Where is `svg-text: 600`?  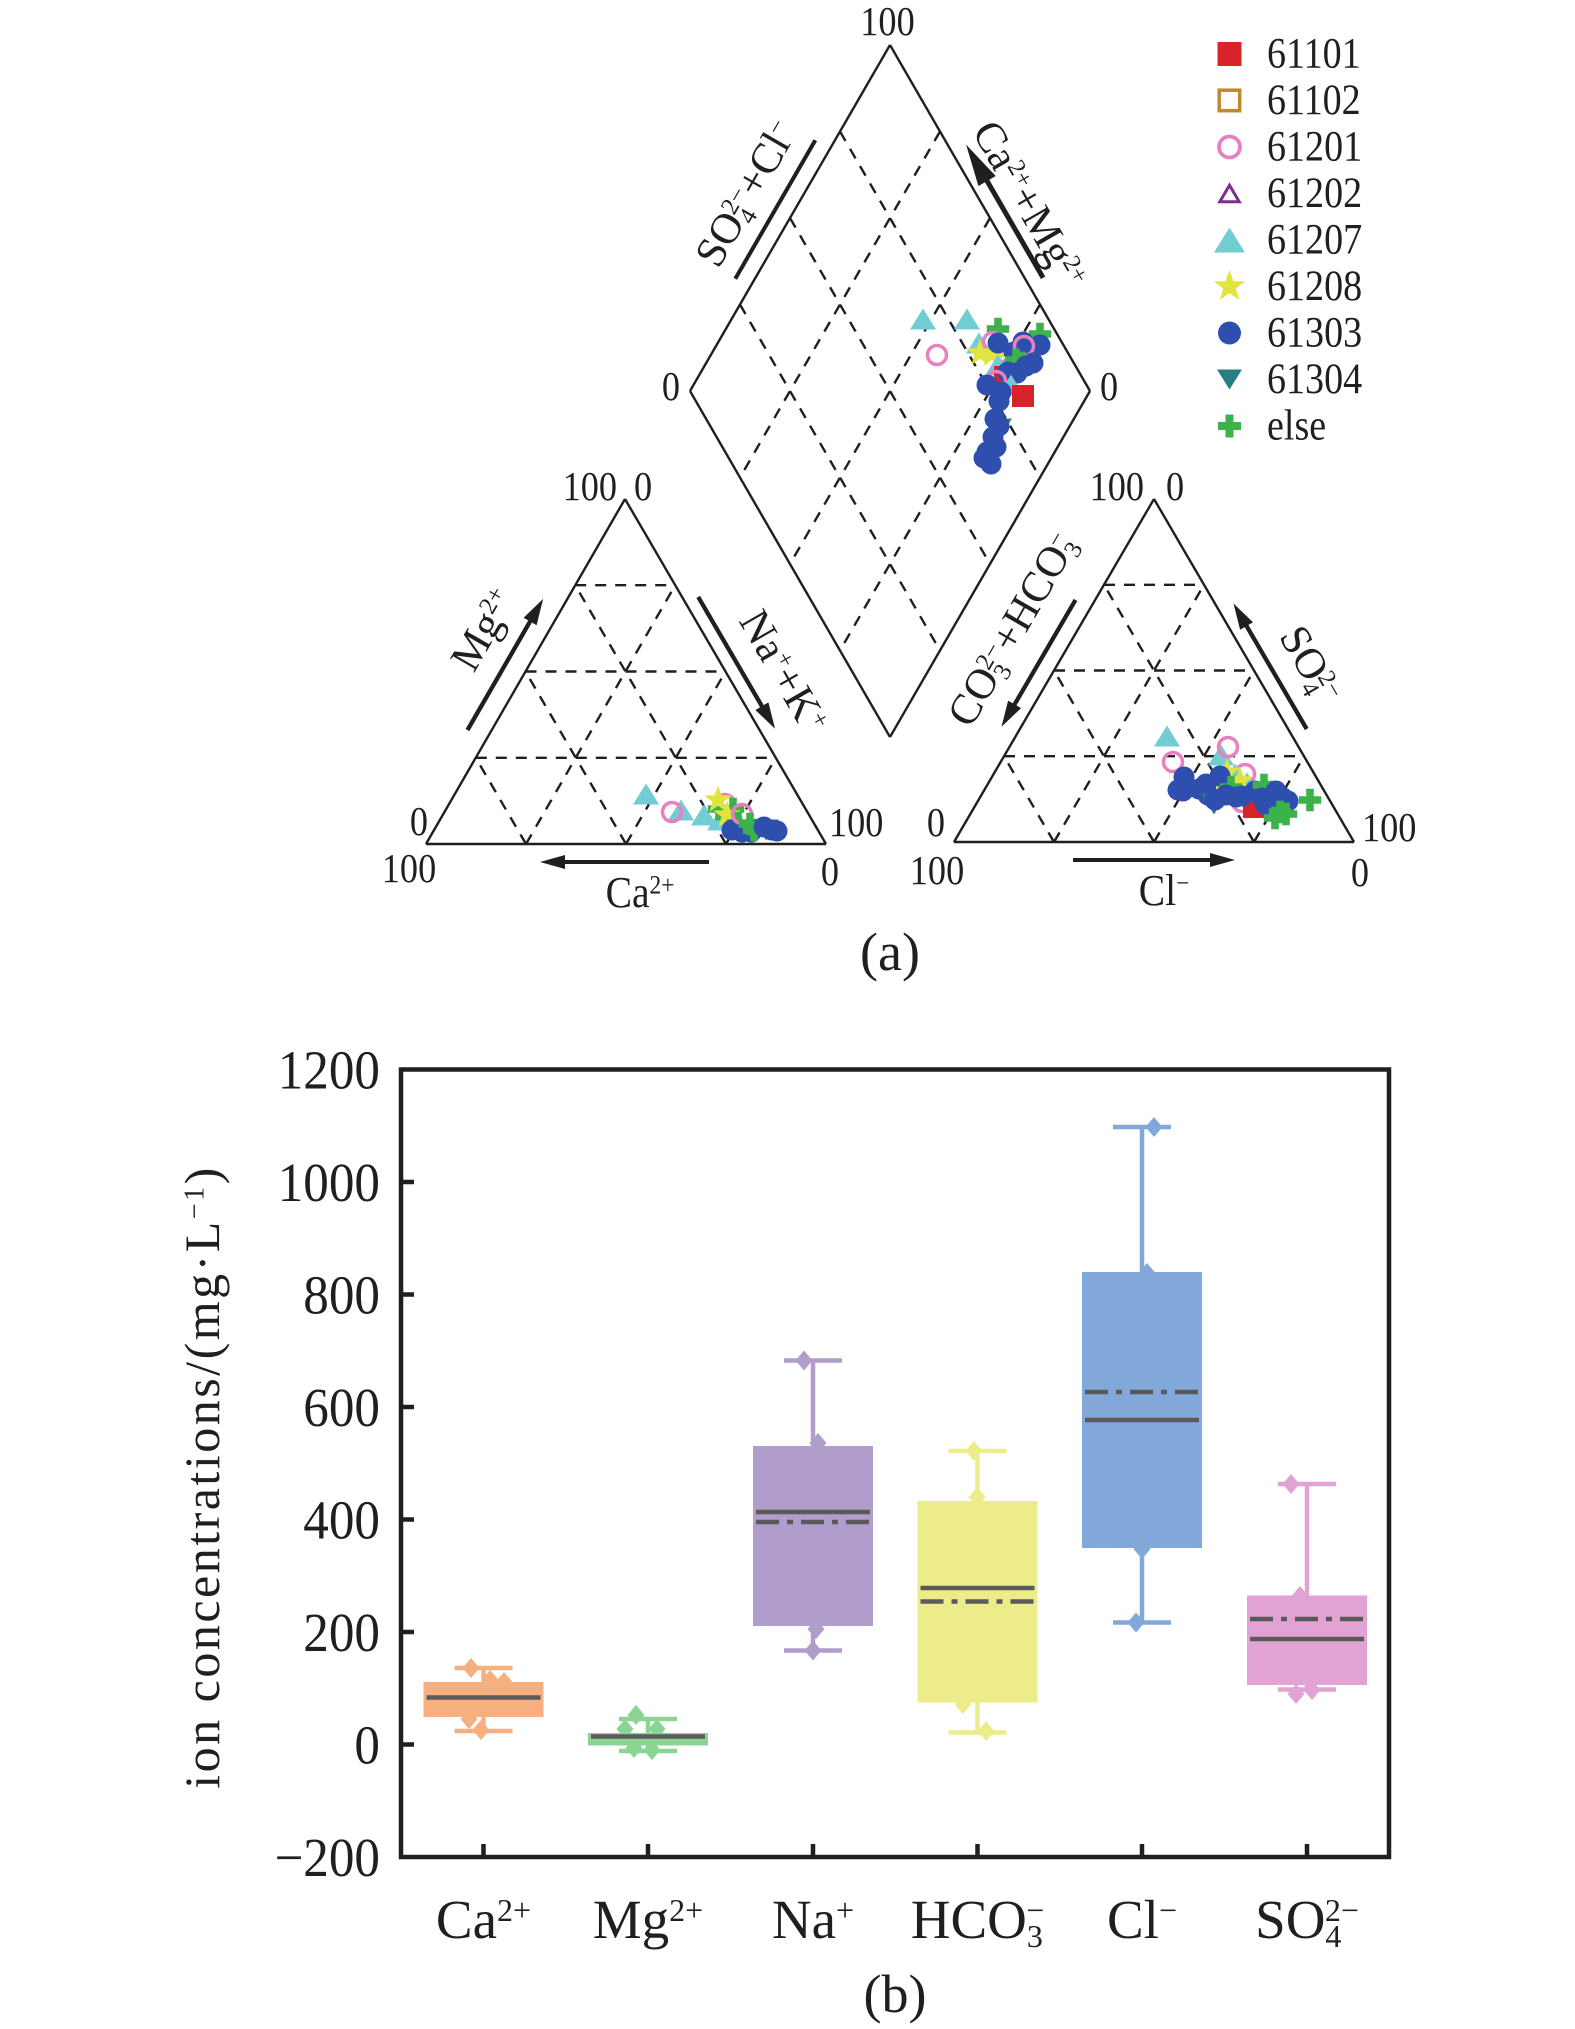 svg-text: 600 is located at coordinates (341, 1408).